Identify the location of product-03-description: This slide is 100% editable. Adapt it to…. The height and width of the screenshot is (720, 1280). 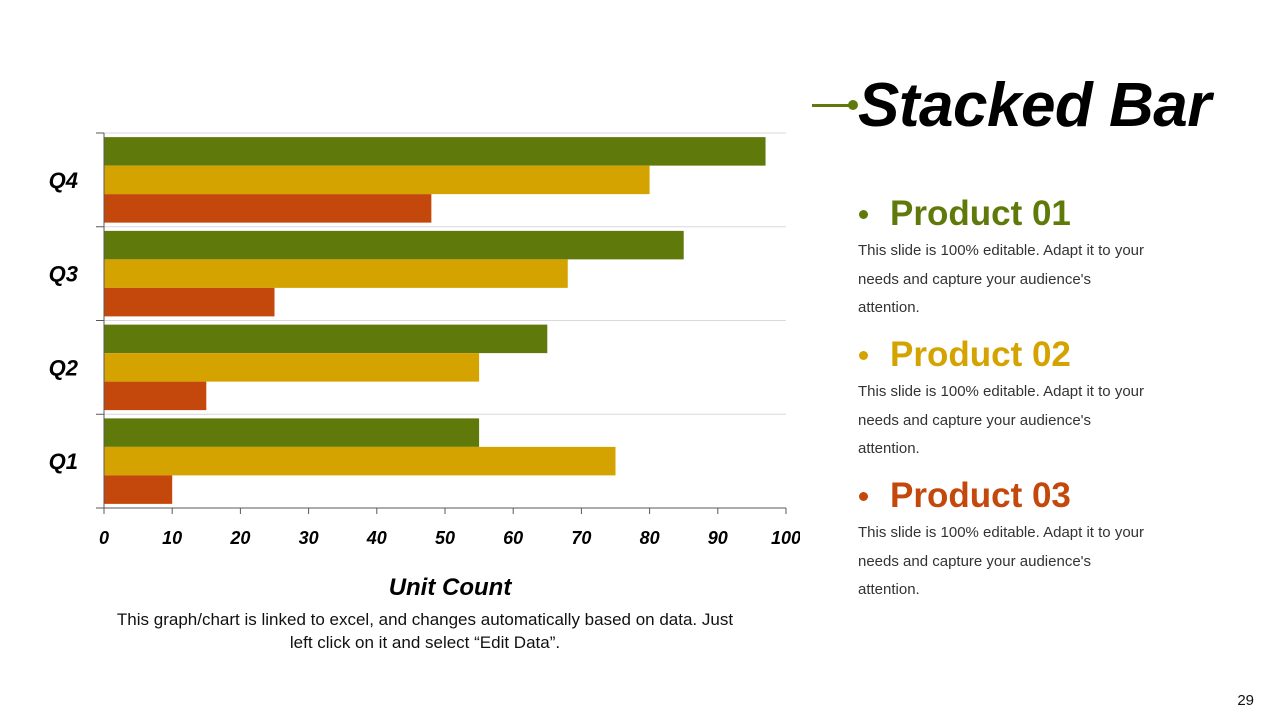
(1001, 561).